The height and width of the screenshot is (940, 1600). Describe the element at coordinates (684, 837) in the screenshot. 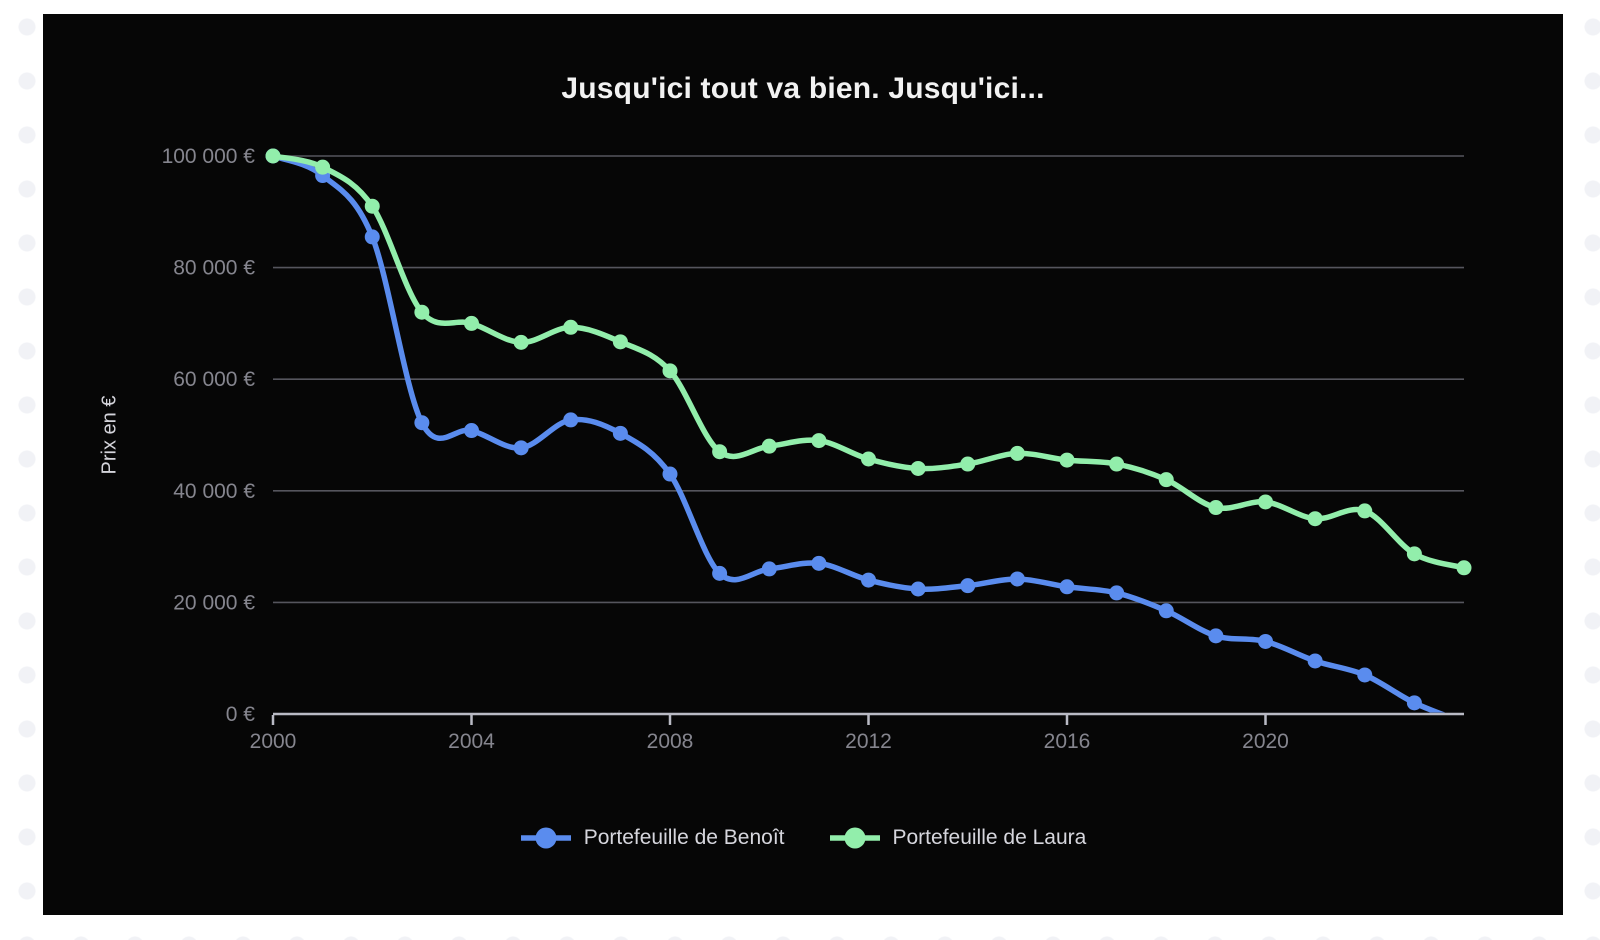

I see `legend-label-benoit: Portefeuille de Benoît` at that location.